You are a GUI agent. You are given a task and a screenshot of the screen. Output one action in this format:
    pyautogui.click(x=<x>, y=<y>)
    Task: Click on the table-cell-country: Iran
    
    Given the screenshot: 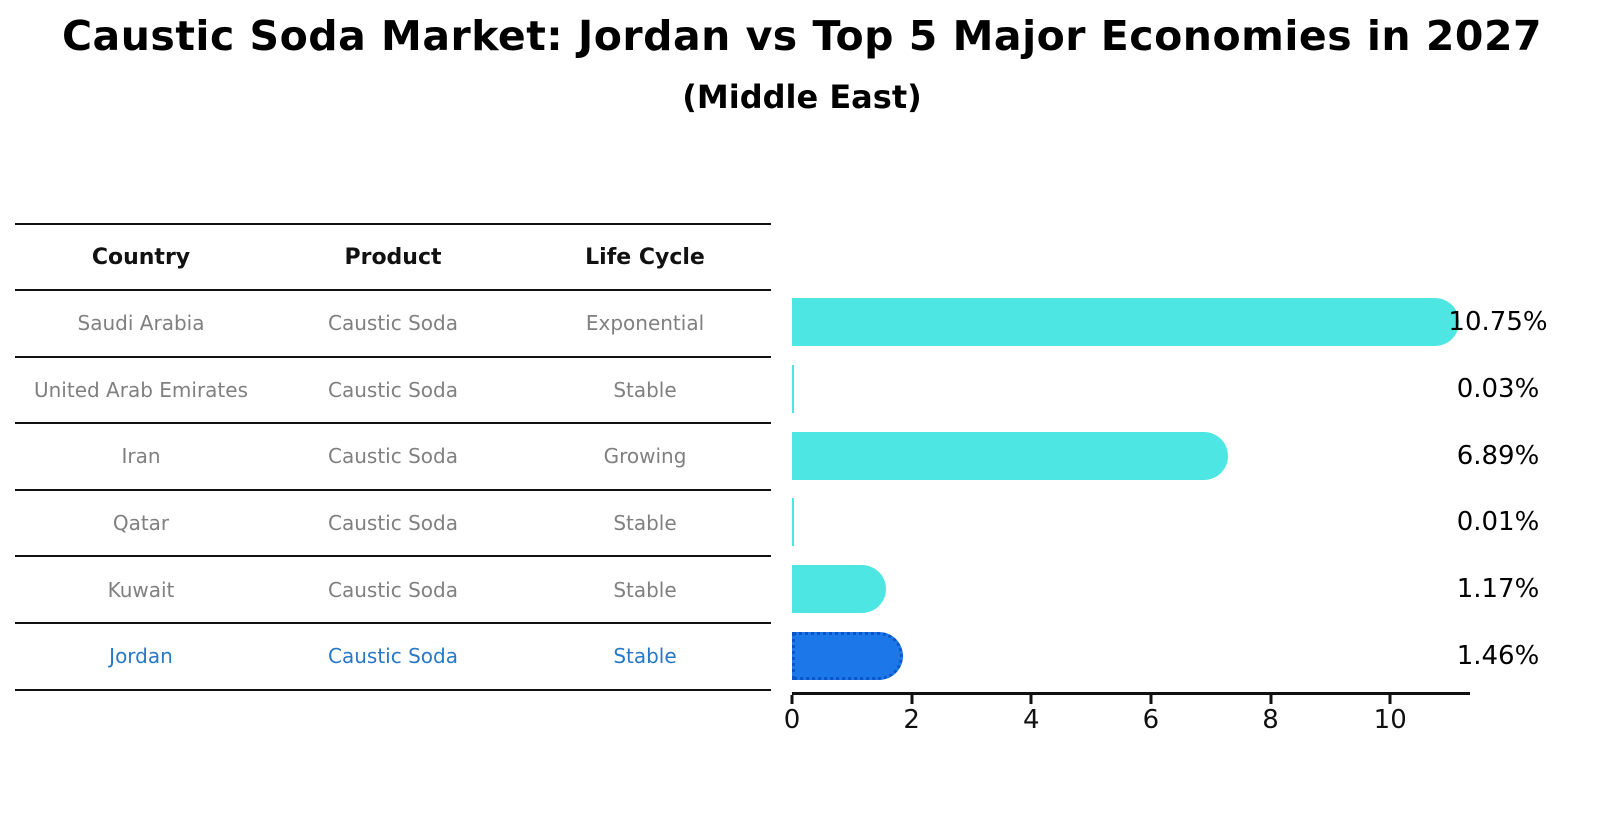 What is the action you would take?
    pyautogui.click(x=141, y=456)
    